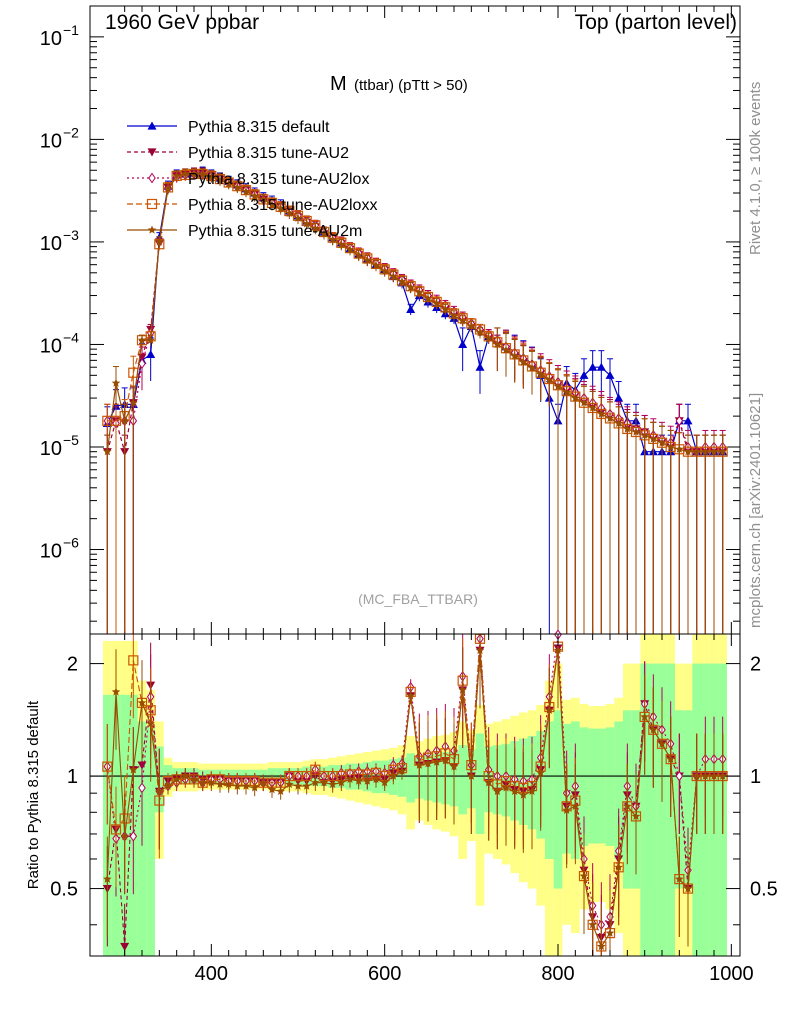 This screenshot has height=1024, width=786. What do you see at coordinates (679, 776) in the screenshot?
I see `ratio-point-au2lox` at bounding box center [679, 776].